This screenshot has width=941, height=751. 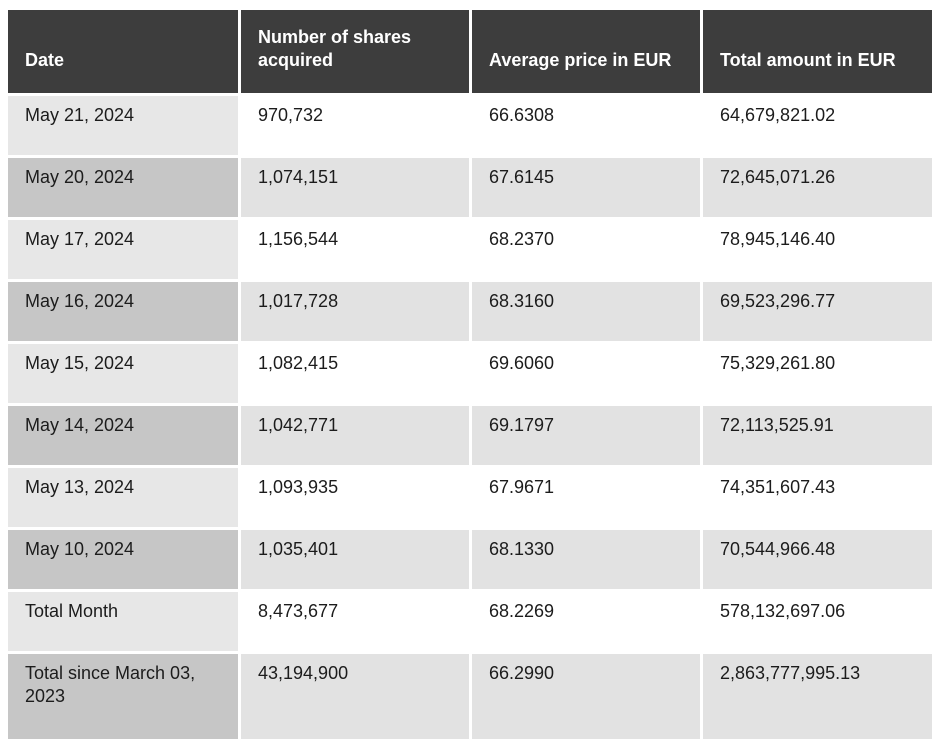 What do you see at coordinates (817, 435) in the screenshot?
I see `total-cell: 72,113,525.91` at bounding box center [817, 435].